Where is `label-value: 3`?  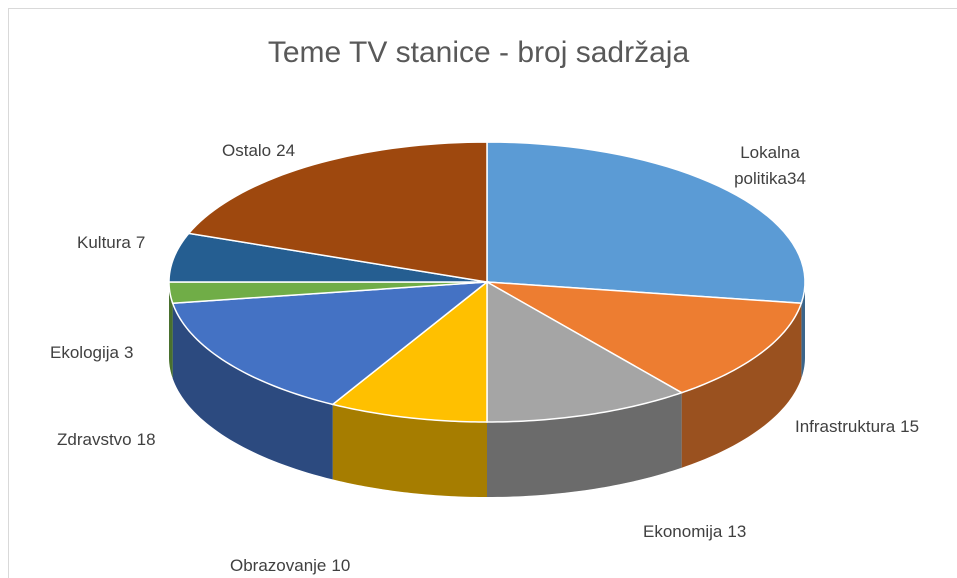 label-value: 3 is located at coordinates (129, 352).